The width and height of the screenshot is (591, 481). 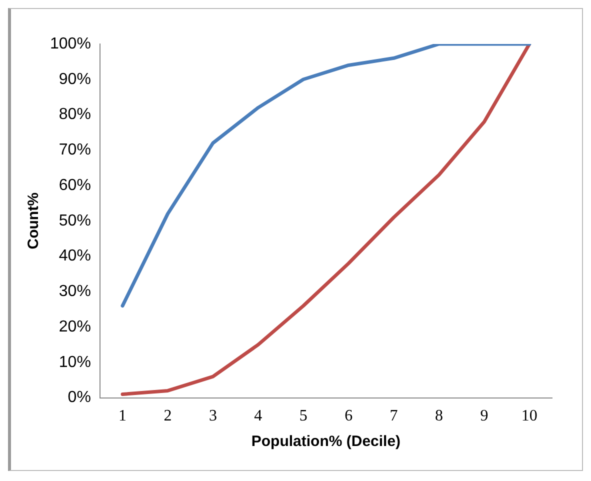 I want to click on x-tick-label: 6, so click(x=348, y=416).